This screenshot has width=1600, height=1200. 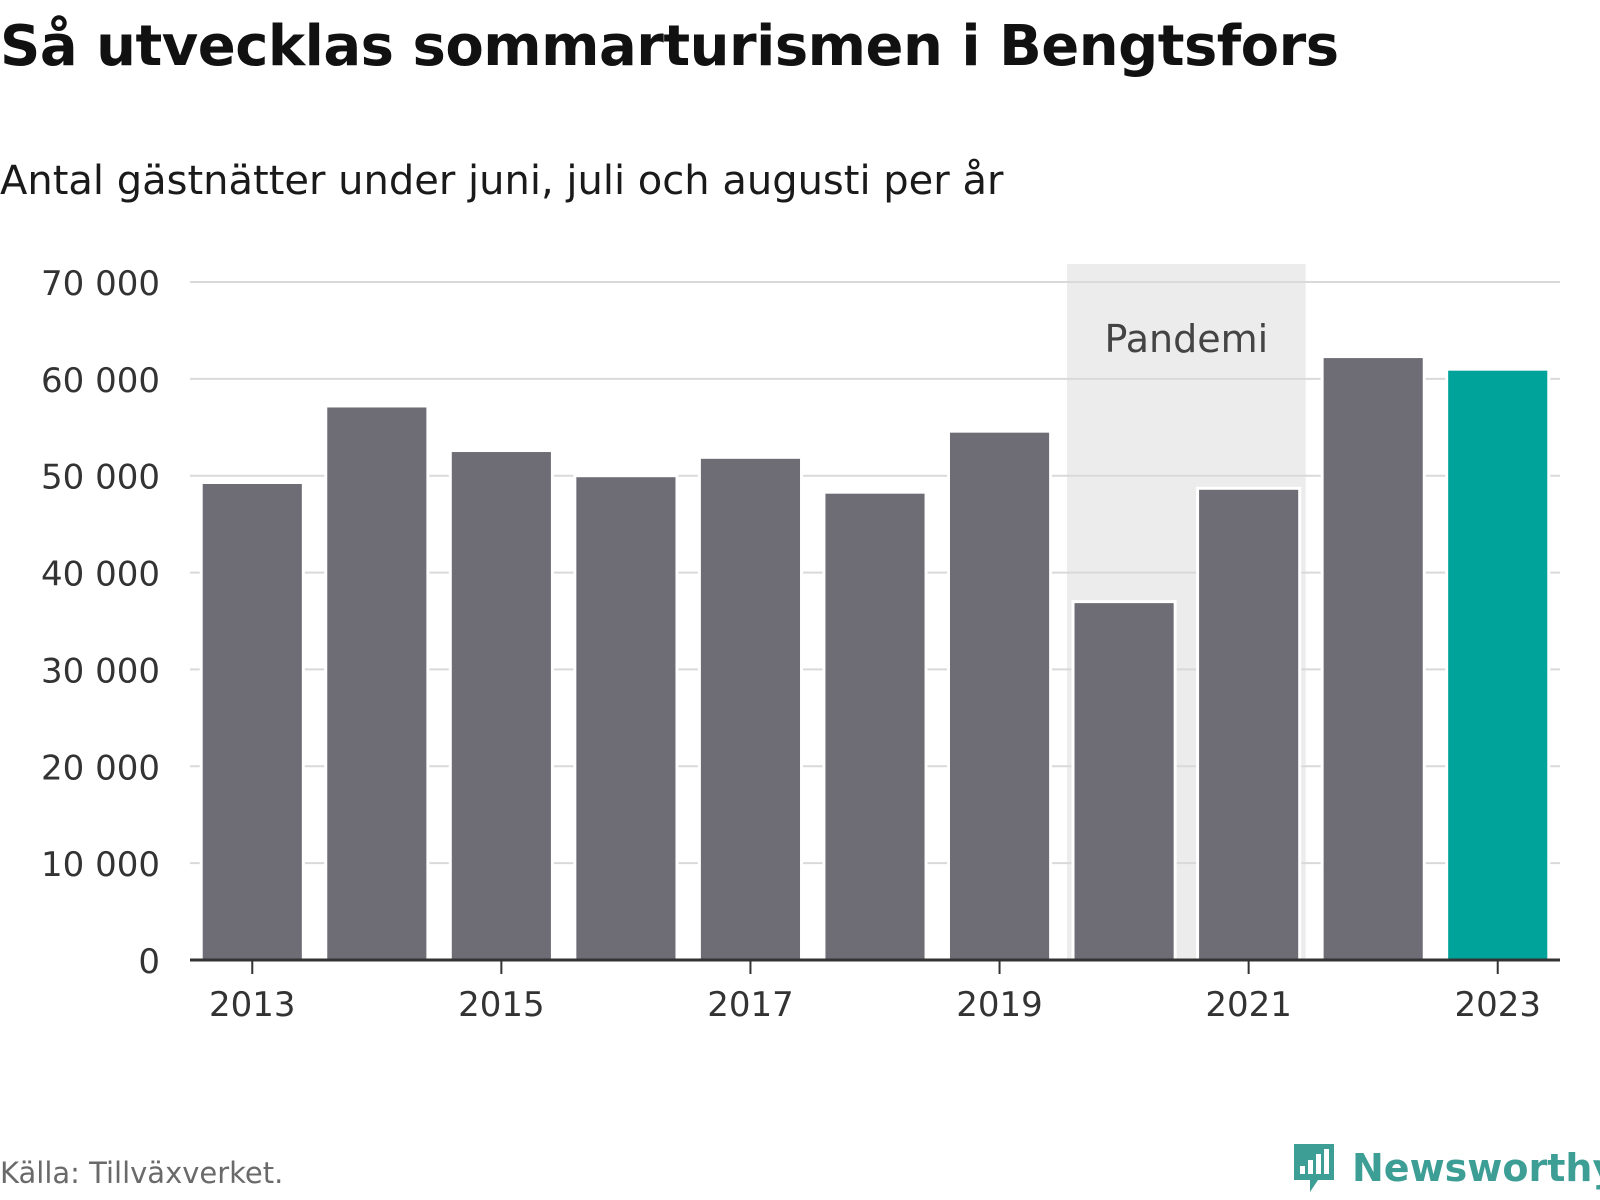 What do you see at coordinates (100, 768) in the screenshot?
I see `y-tick-label: 20 000` at bounding box center [100, 768].